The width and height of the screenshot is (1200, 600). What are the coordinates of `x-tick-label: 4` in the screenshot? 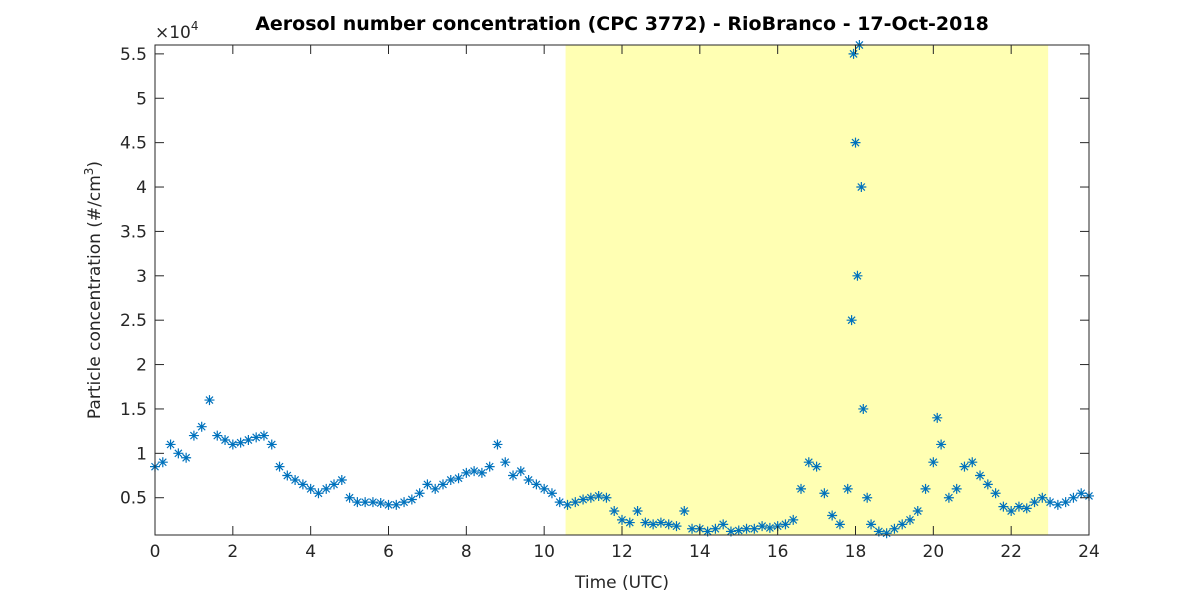 It's located at (310, 552).